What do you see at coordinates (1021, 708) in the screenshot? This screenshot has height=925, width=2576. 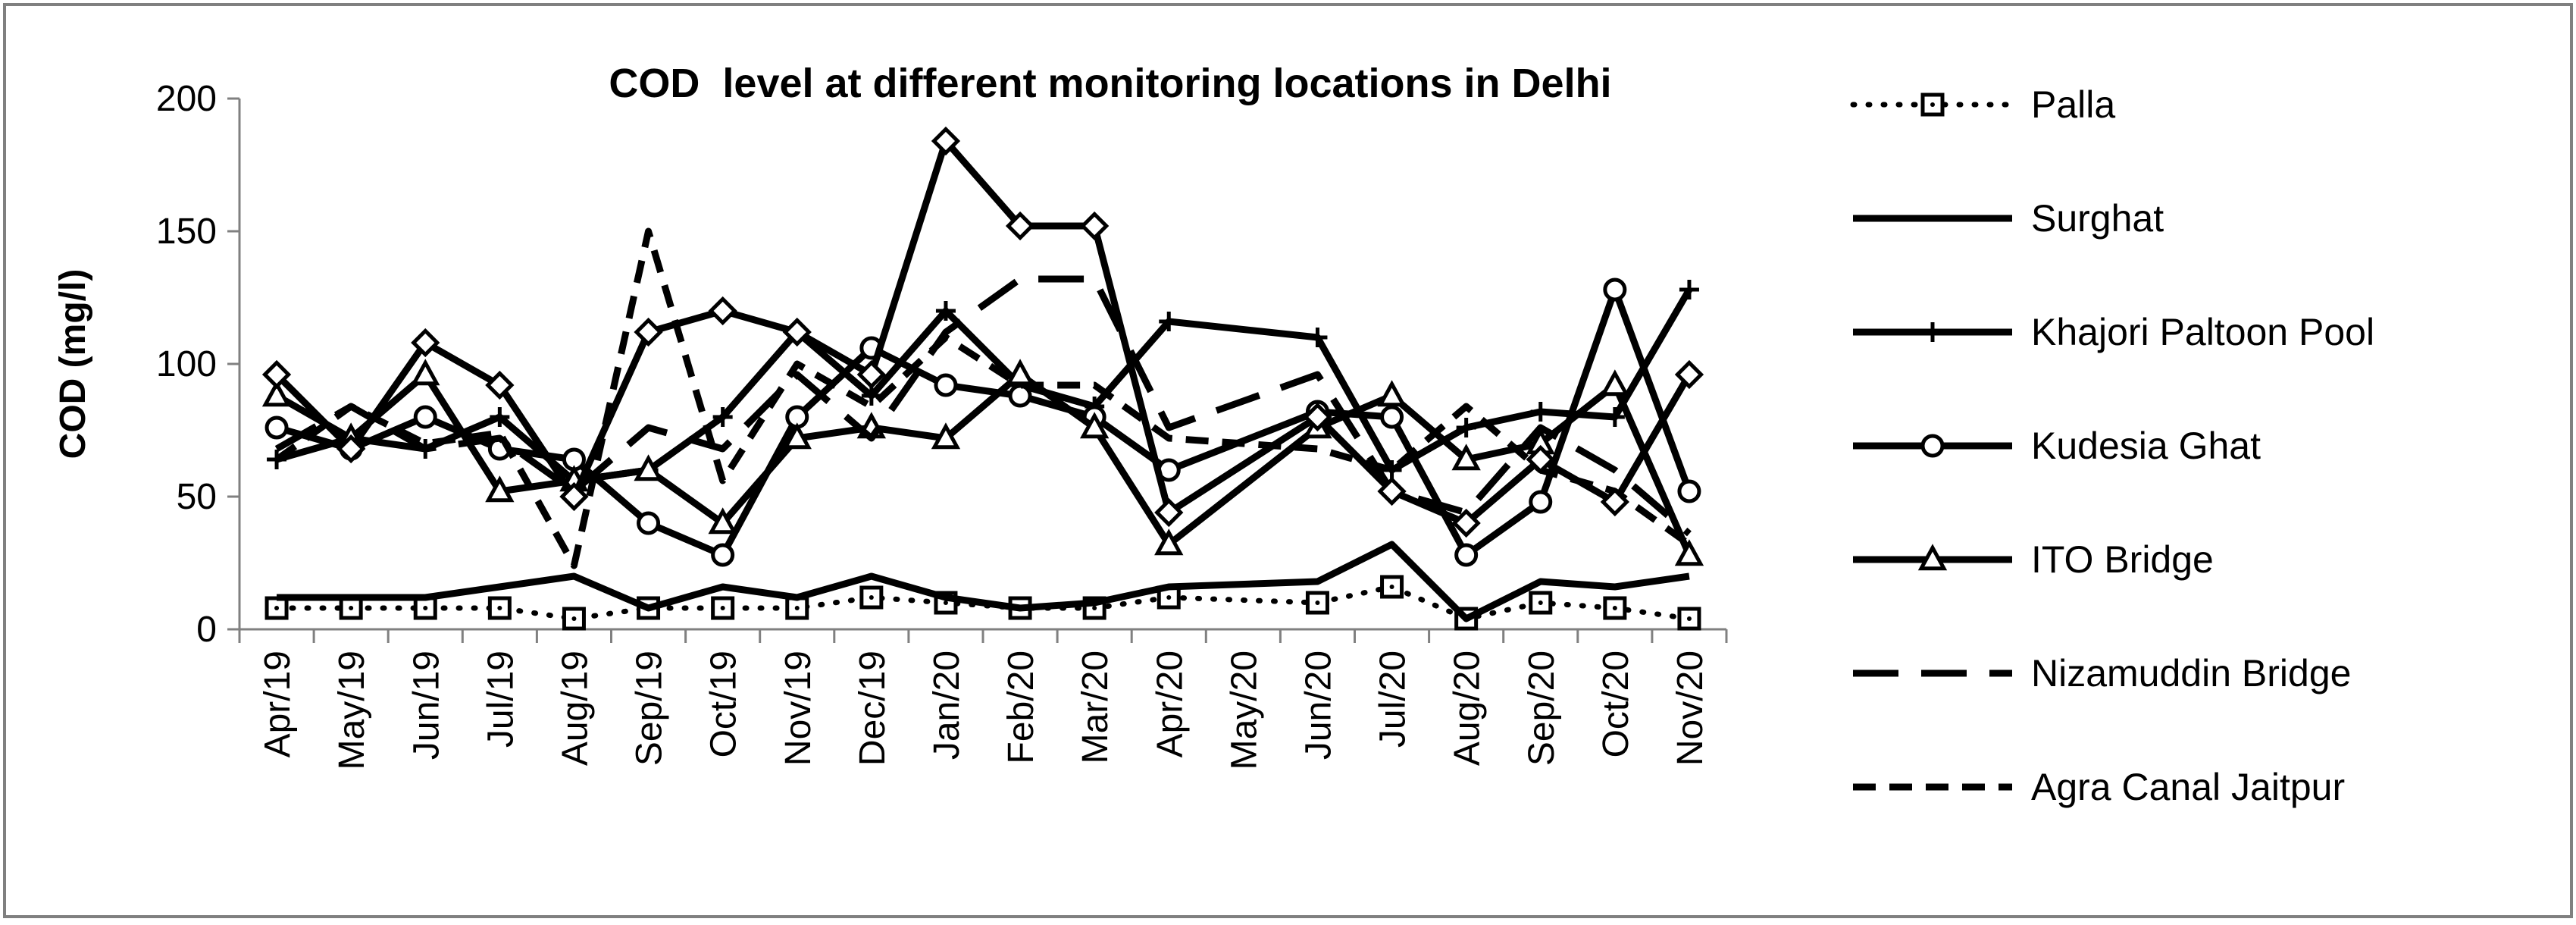 I see `x-tick-label: Feb/20` at bounding box center [1021, 708].